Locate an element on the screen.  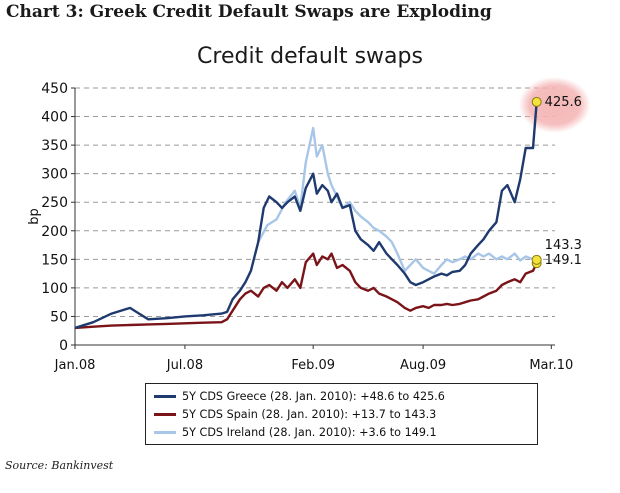
x-tick-label: Mar.10 is located at coordinates (551, 365).